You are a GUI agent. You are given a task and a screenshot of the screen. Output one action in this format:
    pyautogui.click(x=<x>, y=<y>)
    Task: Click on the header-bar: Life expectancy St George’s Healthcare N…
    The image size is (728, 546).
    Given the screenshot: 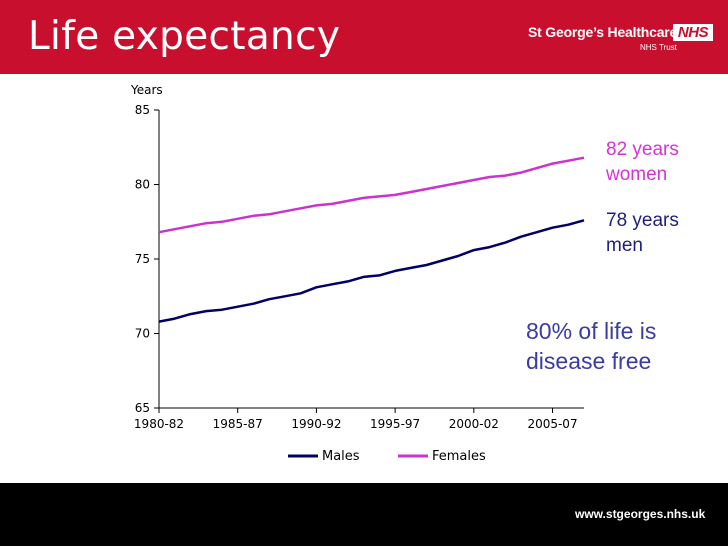 What is the action you would take?
    pyautogui.click(x=364, y=37)
    